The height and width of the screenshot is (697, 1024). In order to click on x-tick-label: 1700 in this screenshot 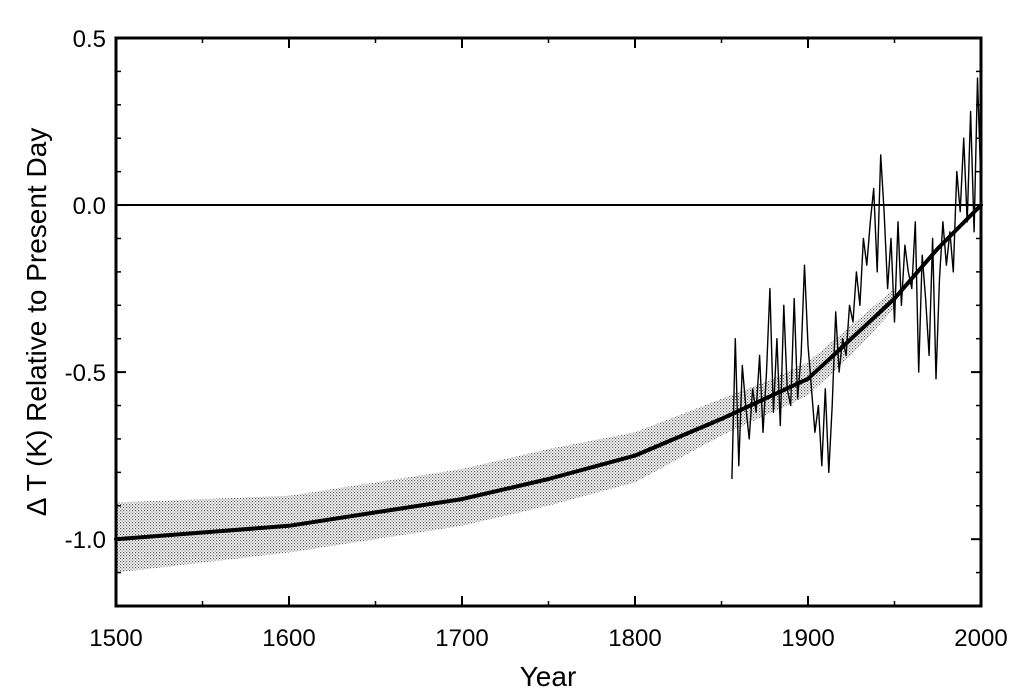, I will do `click(461, 638)`.